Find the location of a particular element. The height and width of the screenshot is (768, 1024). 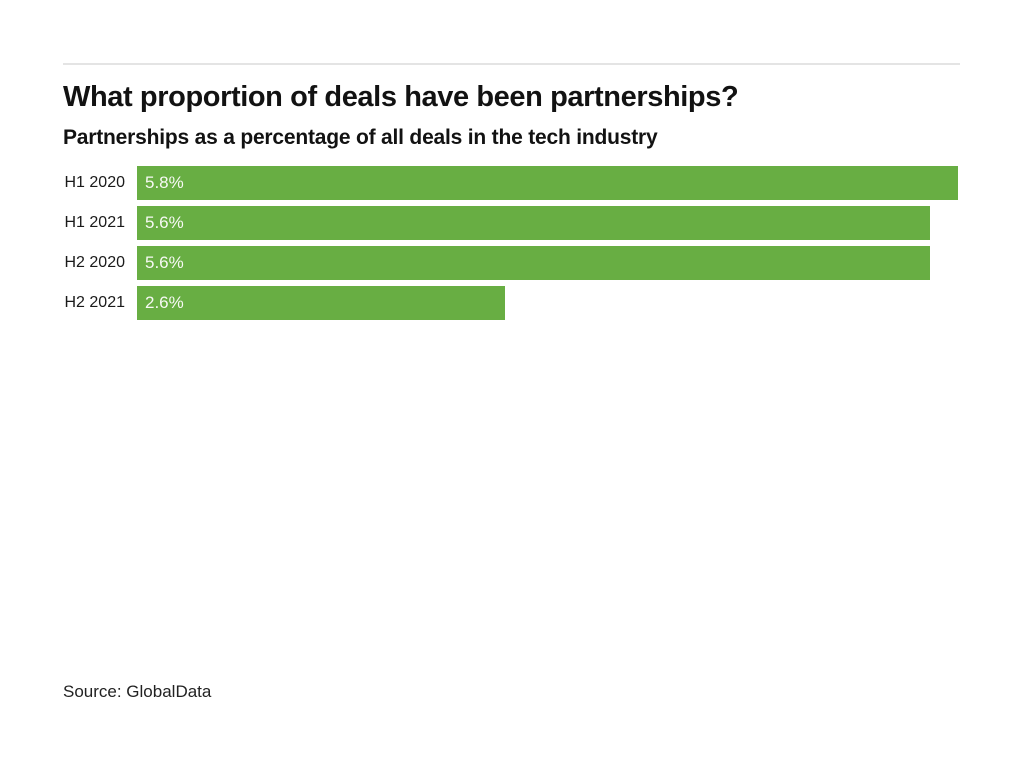

source-caption: Source: GlobalData is located at coordinates (137, 691).